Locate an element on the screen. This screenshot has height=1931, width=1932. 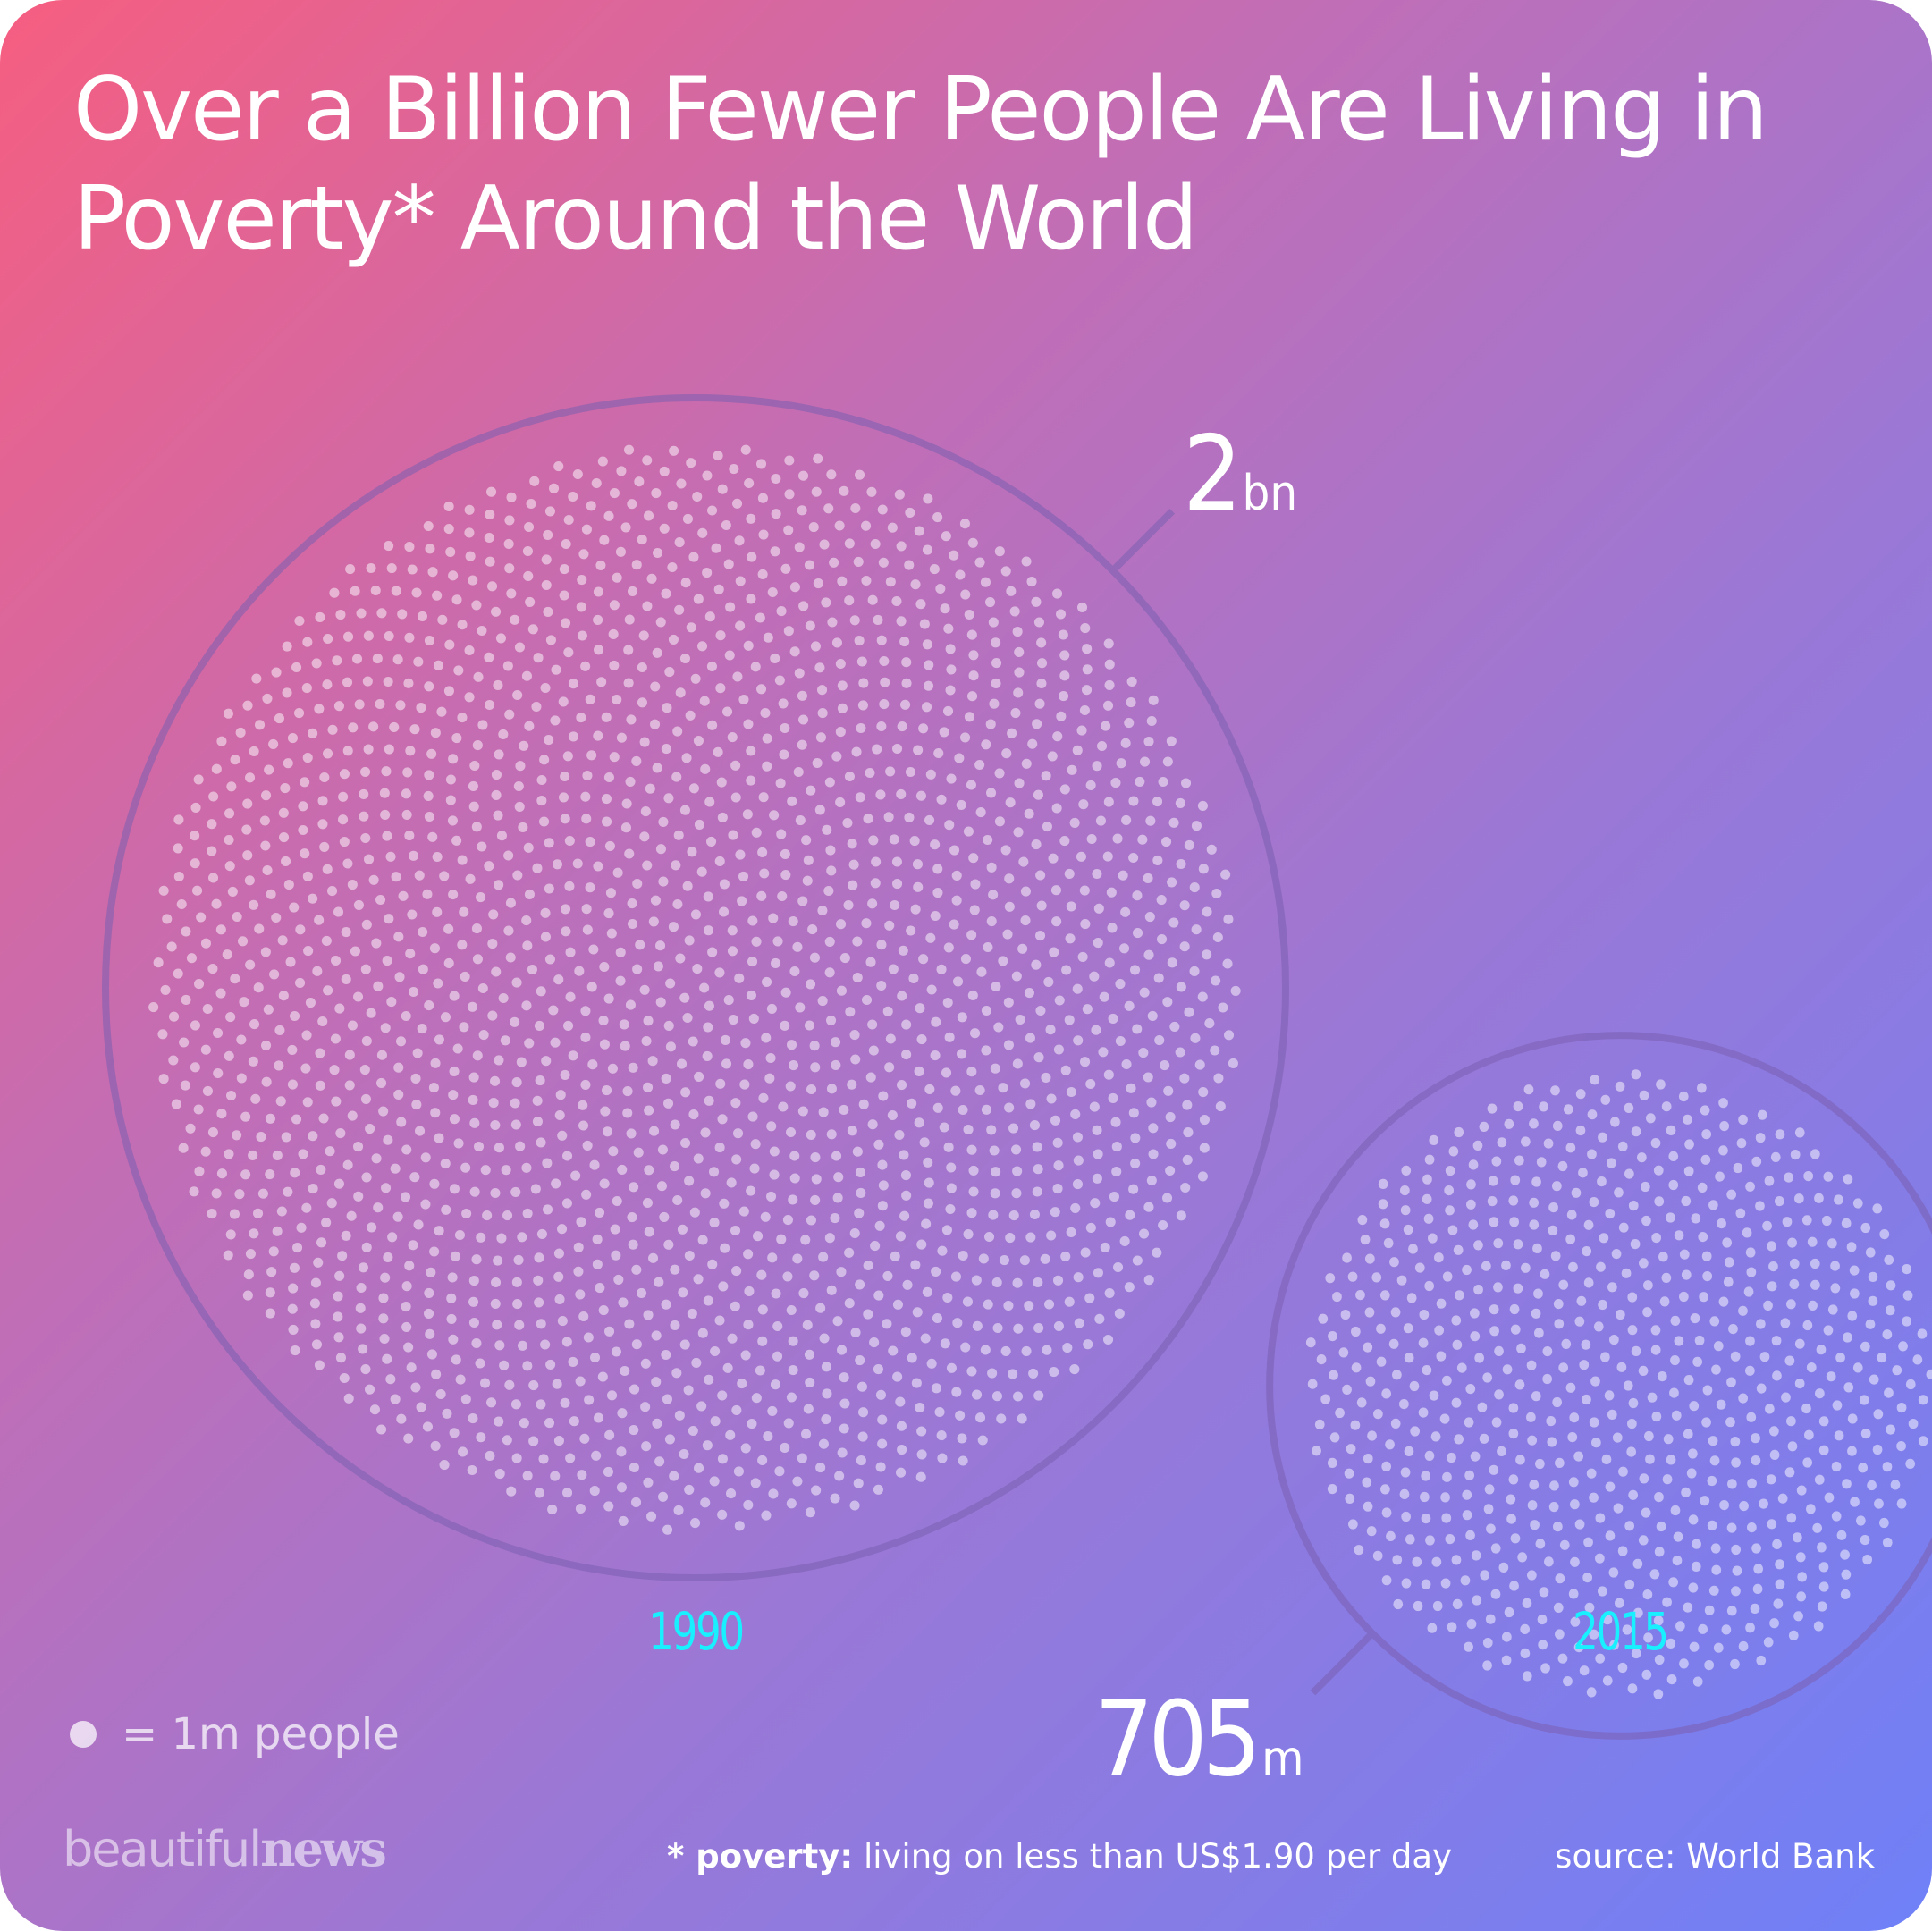
value-number-2015: 705 is located at coordinates (1175, 1740).